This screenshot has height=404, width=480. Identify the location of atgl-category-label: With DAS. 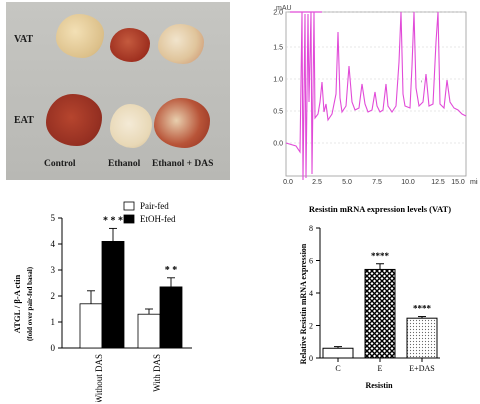
(157, 373).